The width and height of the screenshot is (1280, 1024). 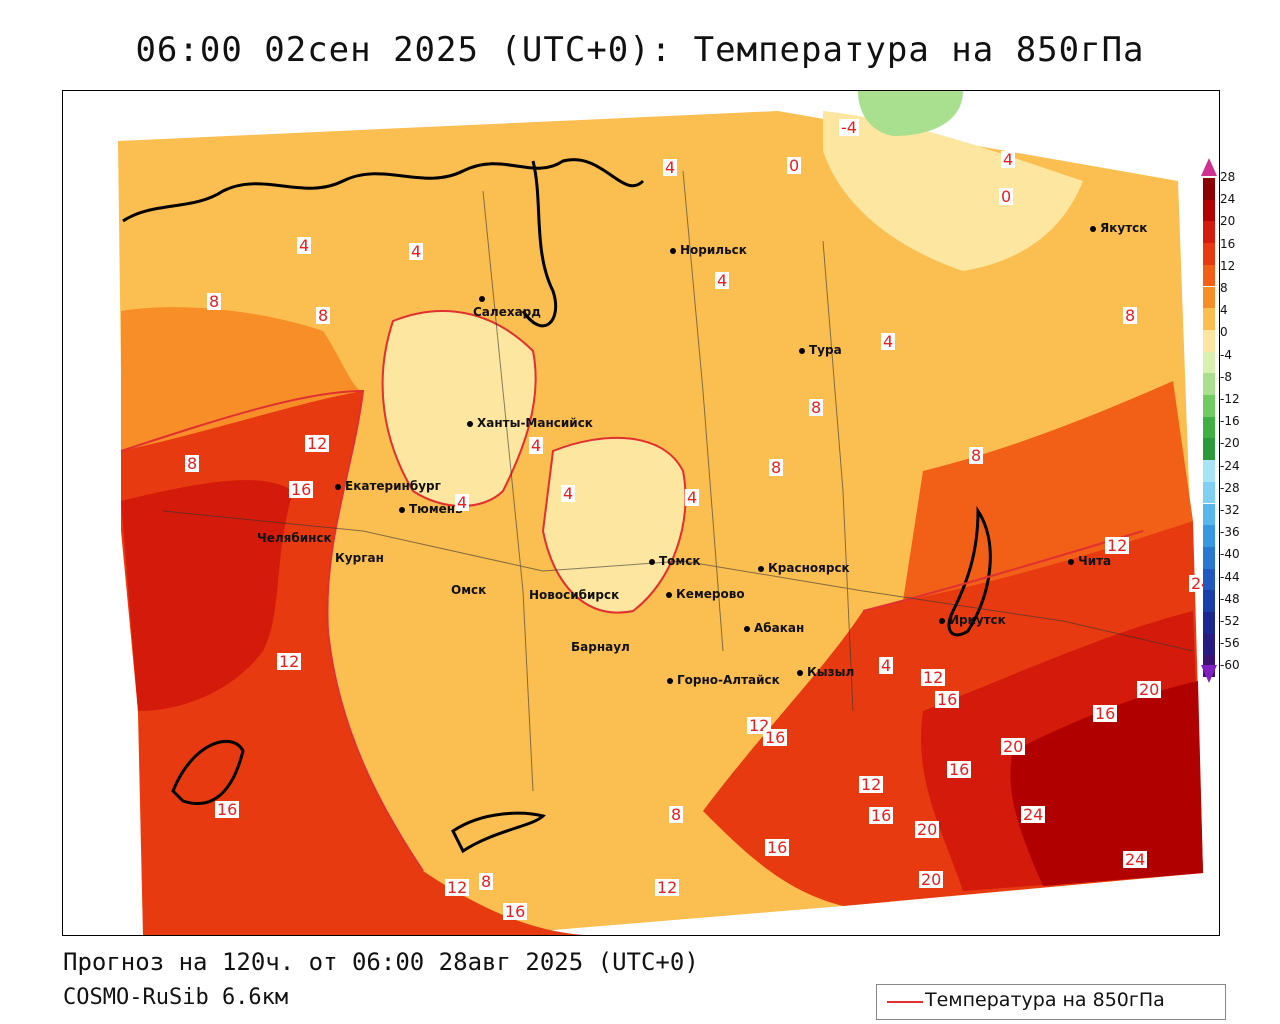 I want to click on colorbar-tick-label: 8, so click(x=1224, y=288).